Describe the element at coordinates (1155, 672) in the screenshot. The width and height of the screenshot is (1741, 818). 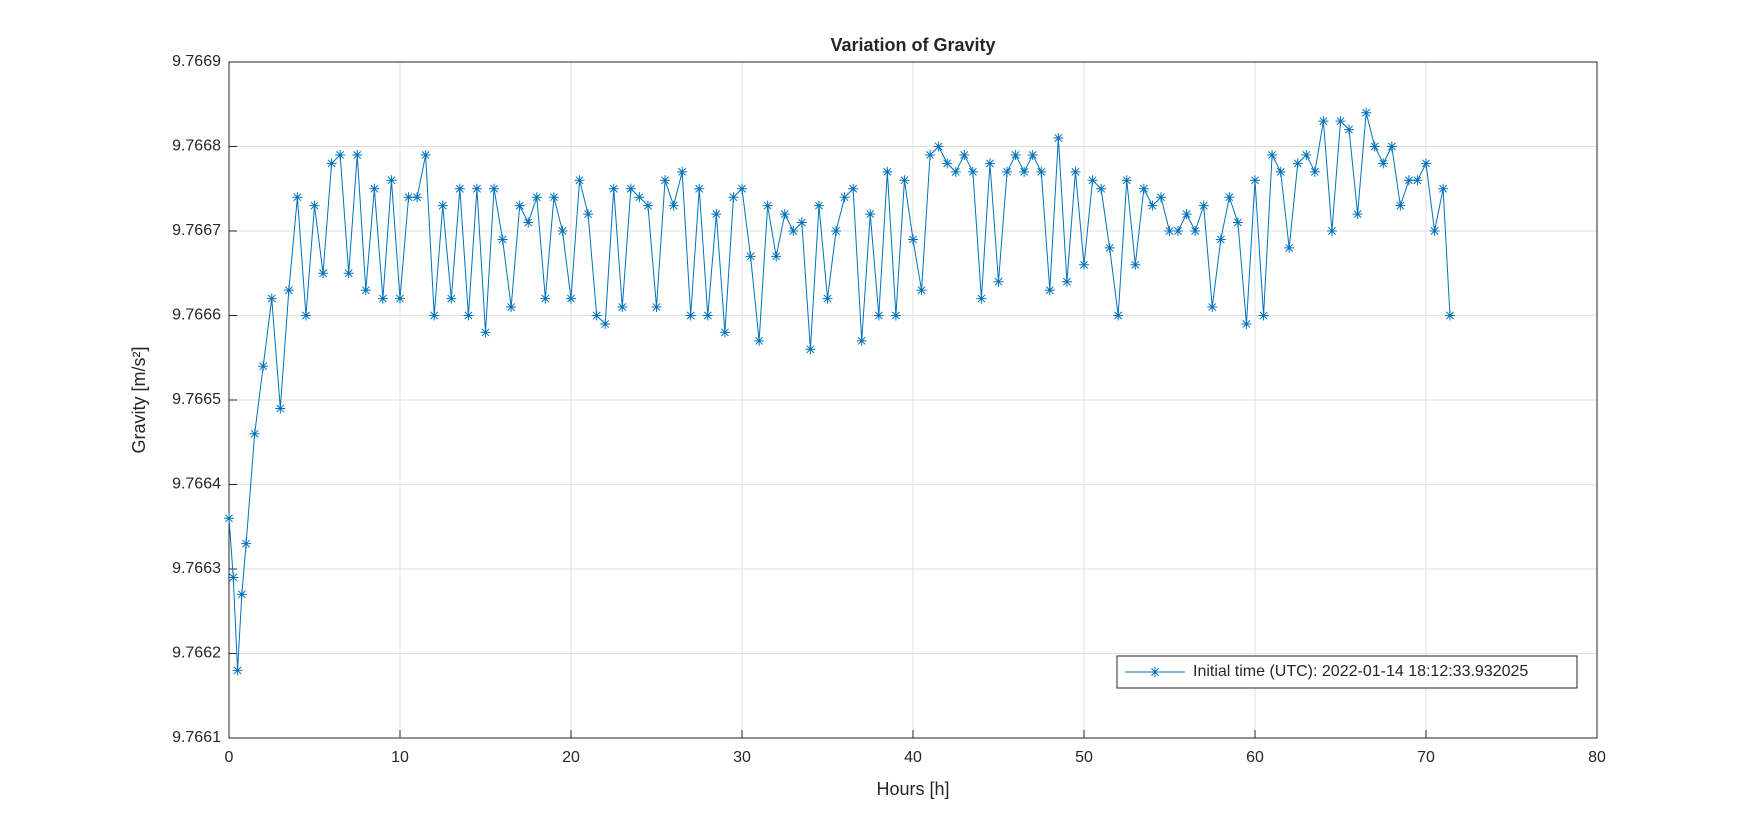
I see `legend-marker` at that location.